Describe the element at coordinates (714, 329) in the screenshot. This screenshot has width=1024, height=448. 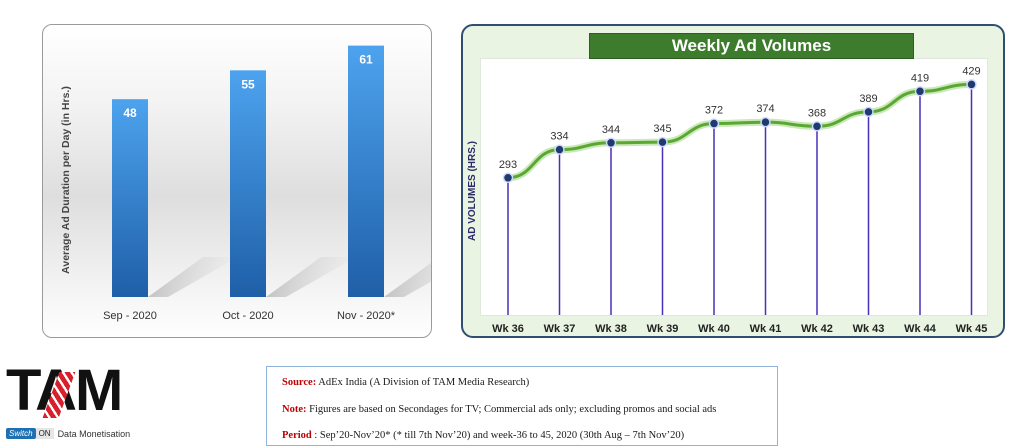
I see `x-tick-label: Wk 40` at that location.